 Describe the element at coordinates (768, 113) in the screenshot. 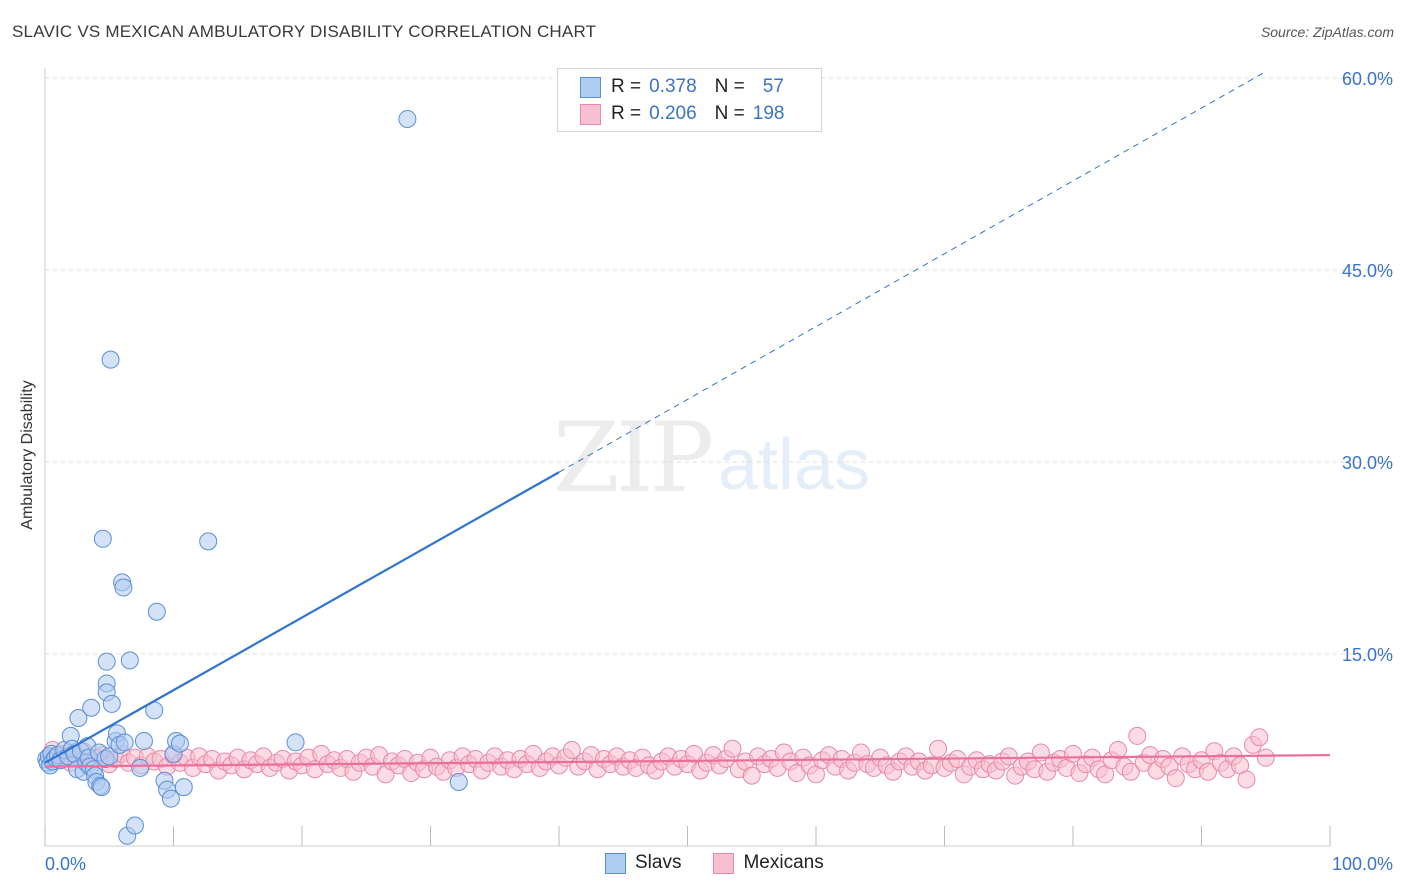

I see `mexicans-n-value: 198` at that location.